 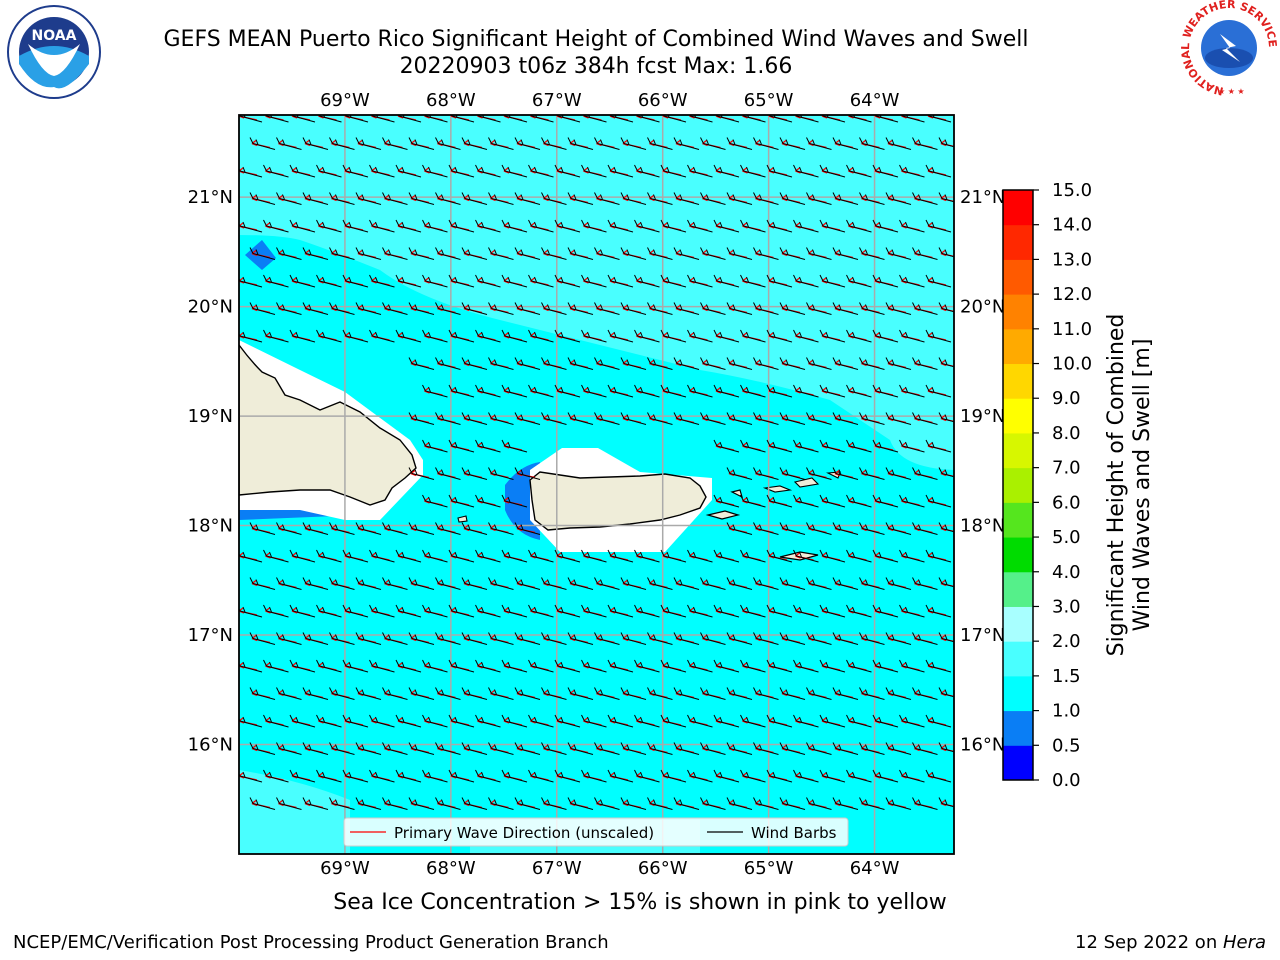 I want to click on footer-date: 12 Sep 2022 on Hera, so click(x=1170, y=942).